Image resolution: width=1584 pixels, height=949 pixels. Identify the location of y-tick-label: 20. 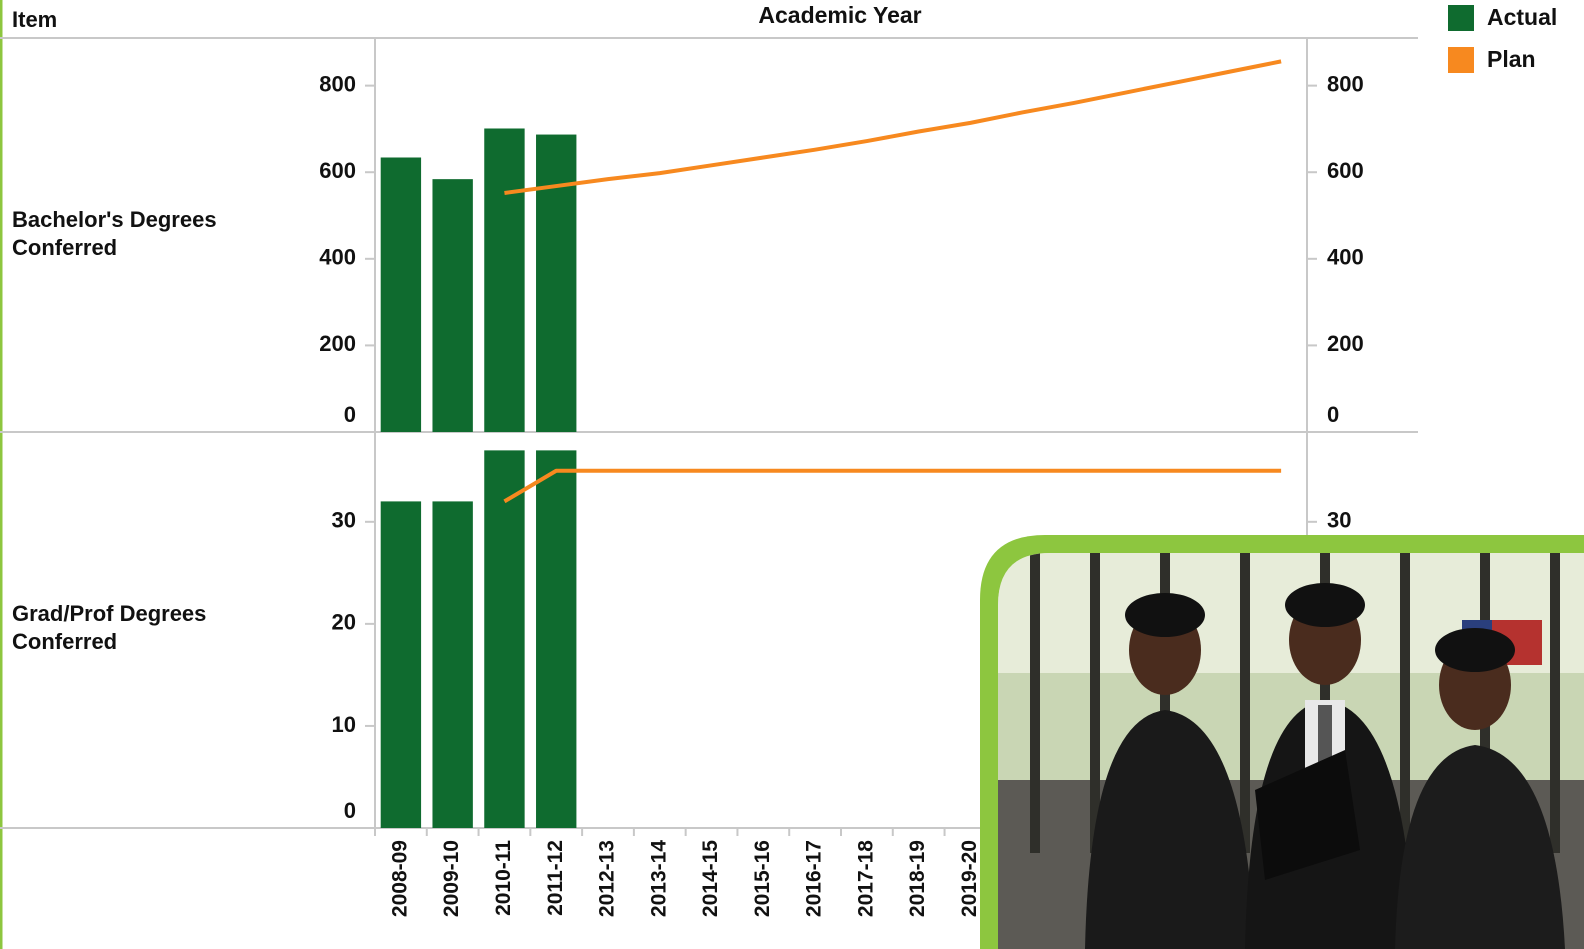
(344, 622).